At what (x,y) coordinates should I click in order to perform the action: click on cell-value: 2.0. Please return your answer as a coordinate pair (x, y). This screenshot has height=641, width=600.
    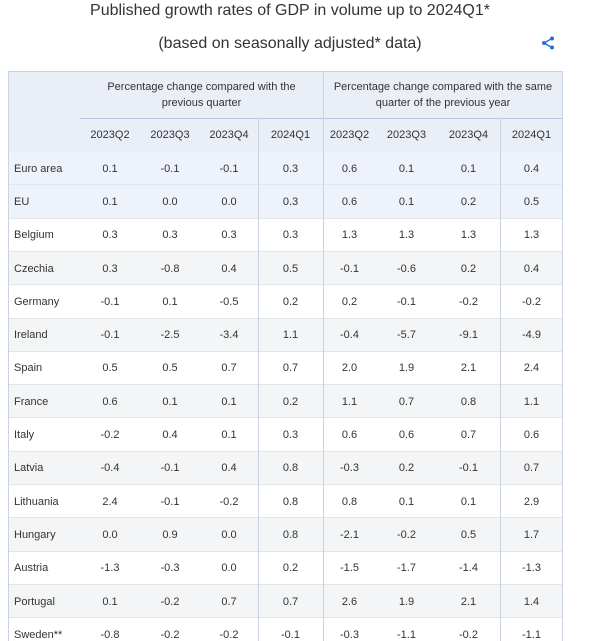
    Looking at the image, I should click on (349, 368).